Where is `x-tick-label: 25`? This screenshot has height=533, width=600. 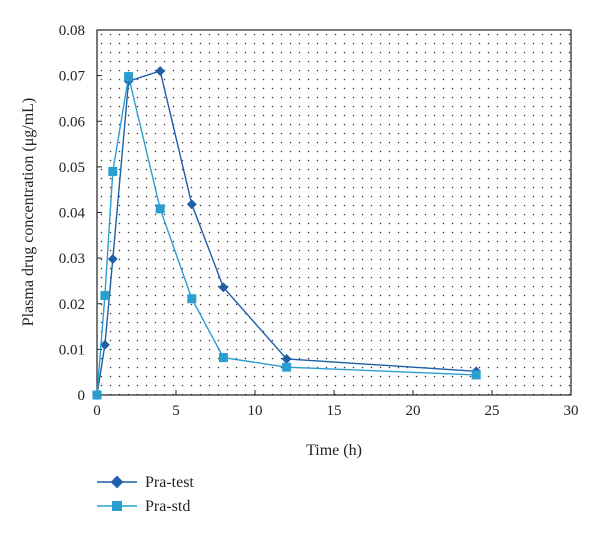
x-tick-label: 25 is located at coordinates (492, 411).